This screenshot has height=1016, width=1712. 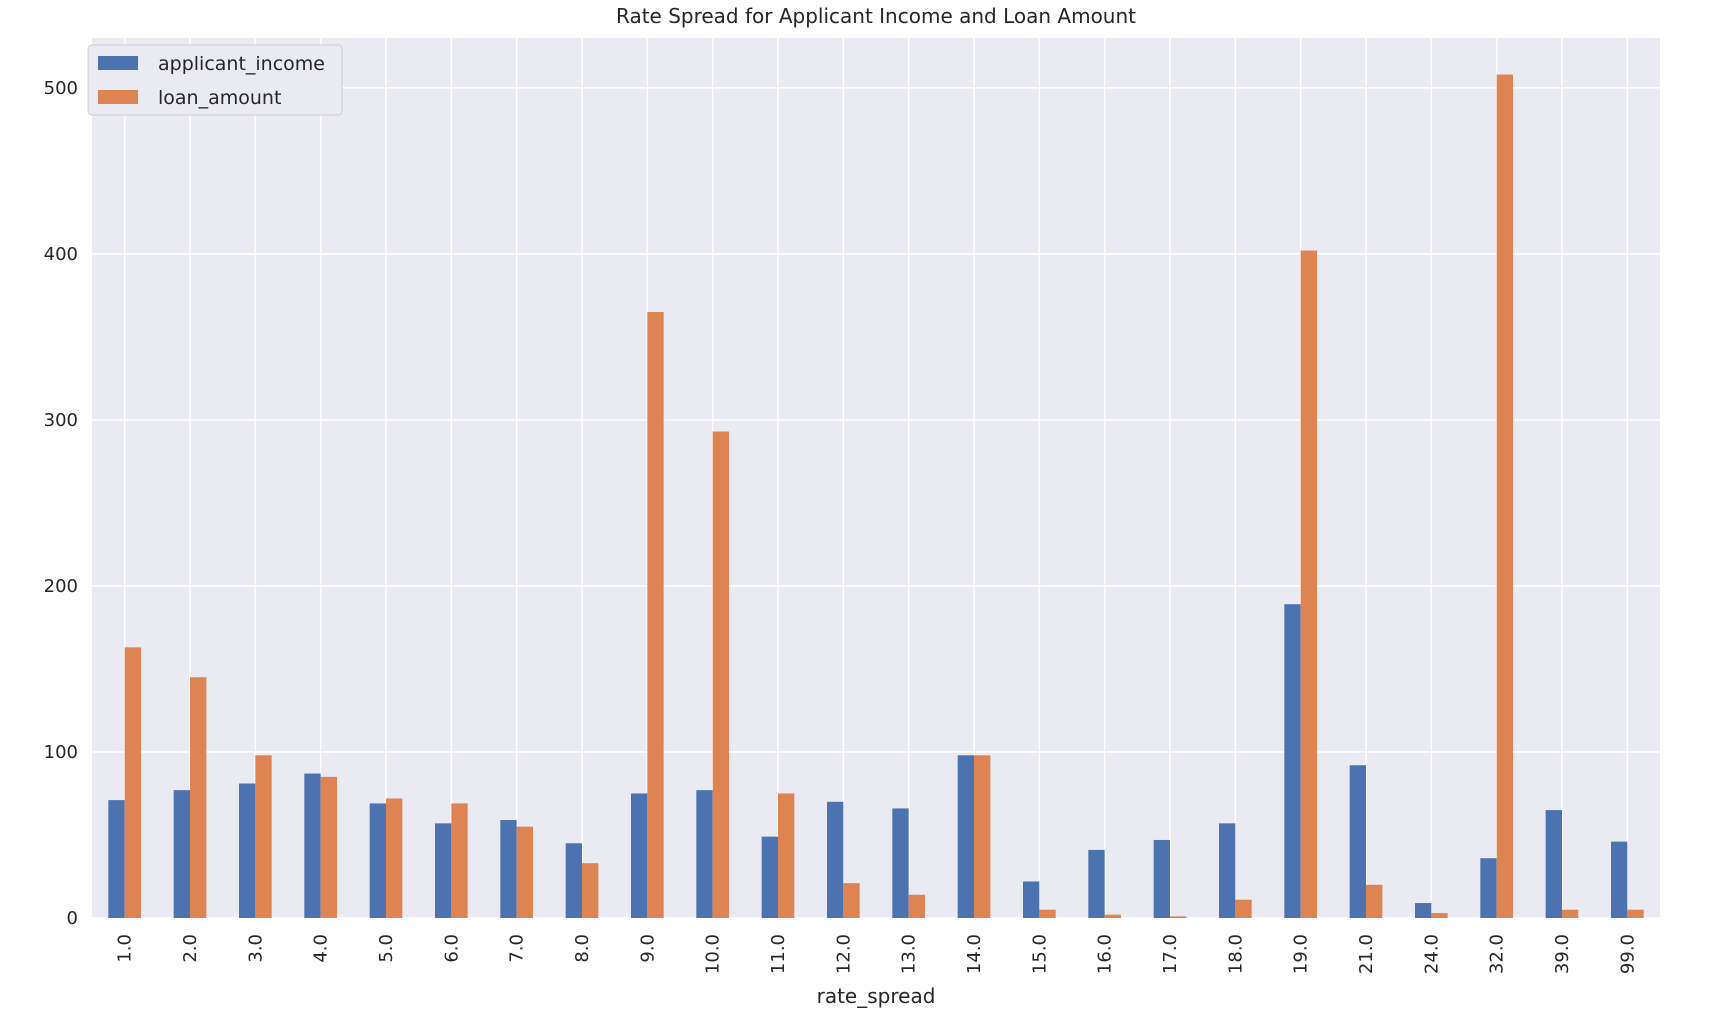 I want to click on x-tick-label: 21.0, so click(x=1366, y=954).